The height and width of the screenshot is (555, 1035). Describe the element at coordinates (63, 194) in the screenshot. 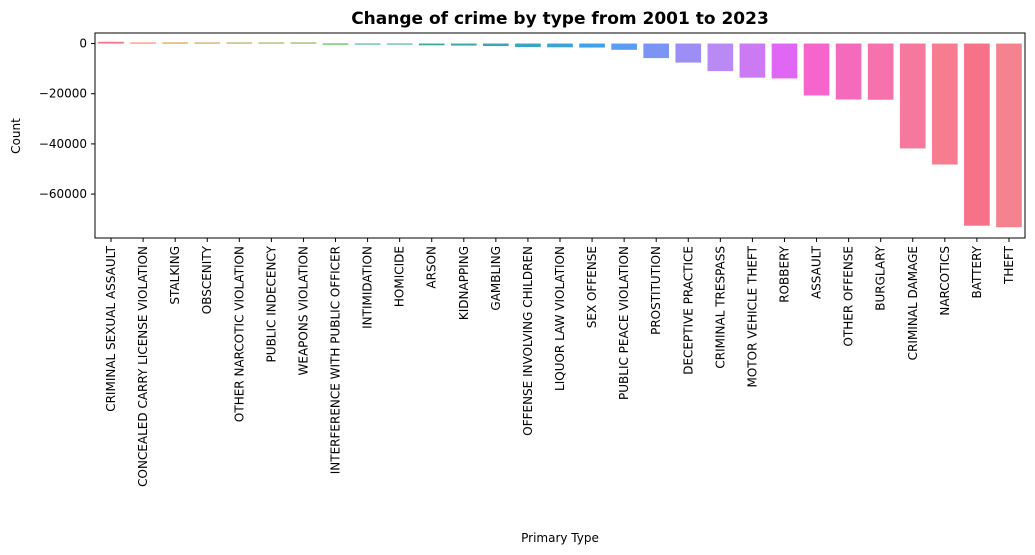

I see `y-tick-label: −60000` at that location.